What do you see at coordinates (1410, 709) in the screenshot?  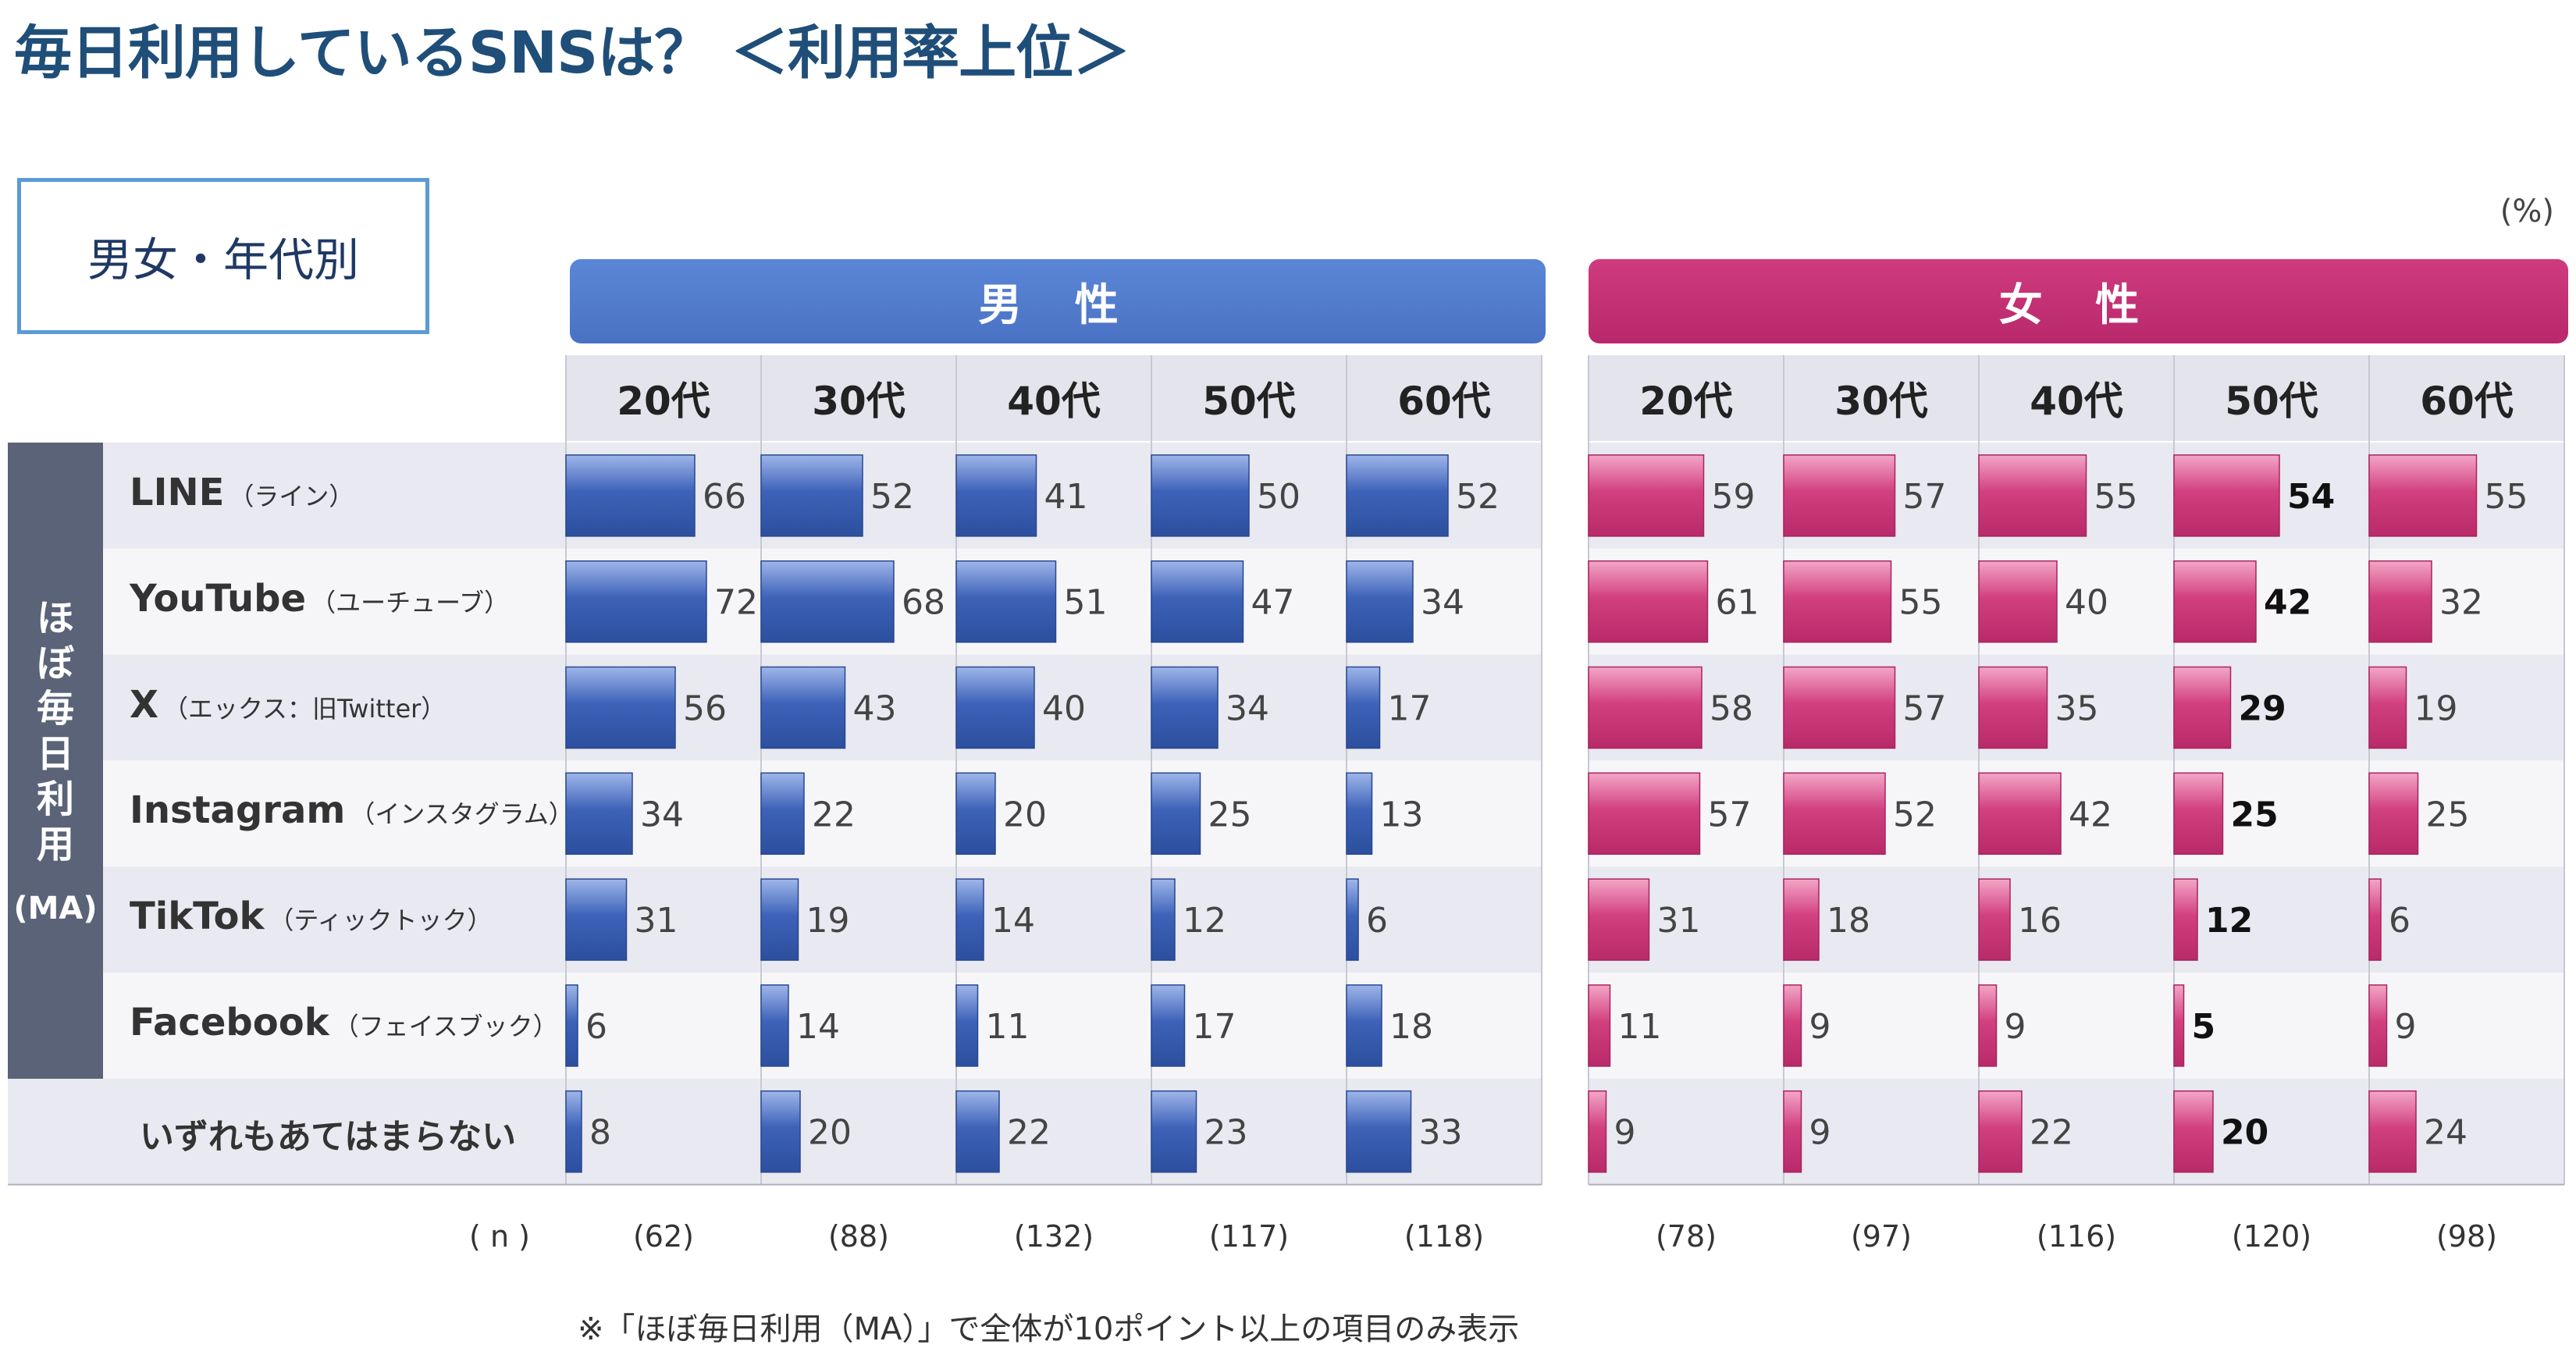 I see `value-label: 17` at bounding box center [1410, 709].